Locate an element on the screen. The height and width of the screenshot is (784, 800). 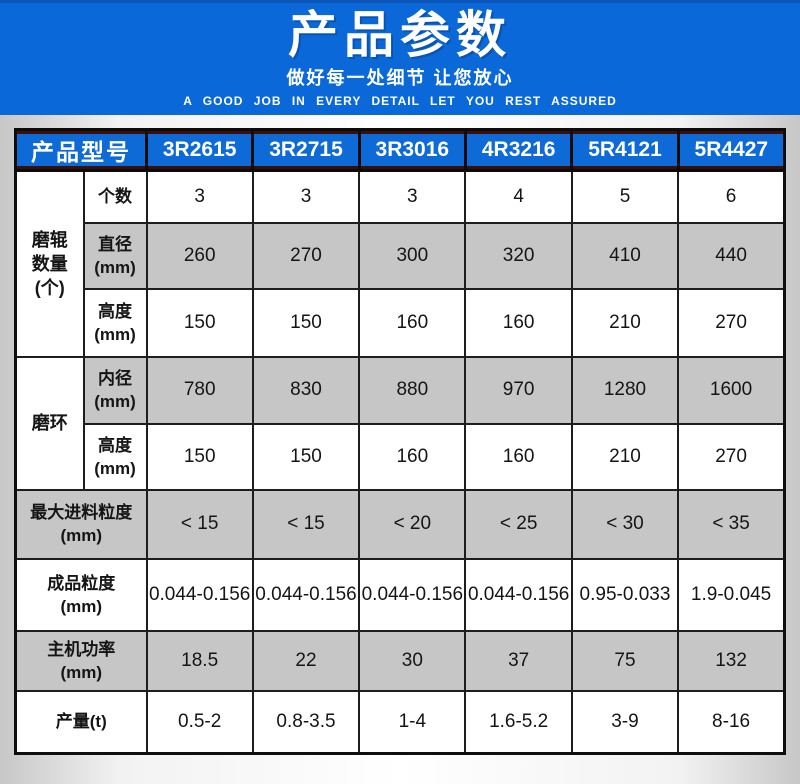
table-row: 产量(t) 0.5-2 0.8-3.5 1-4 1.6-5.2 3-9 8-16 is located at coordinates (400, 722).